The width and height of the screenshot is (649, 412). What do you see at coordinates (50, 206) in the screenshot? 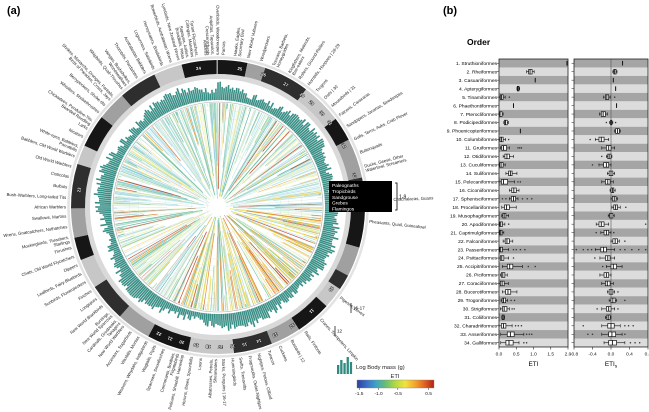
I see `clade-label: African Warblers` at bounding box center [50, 206].